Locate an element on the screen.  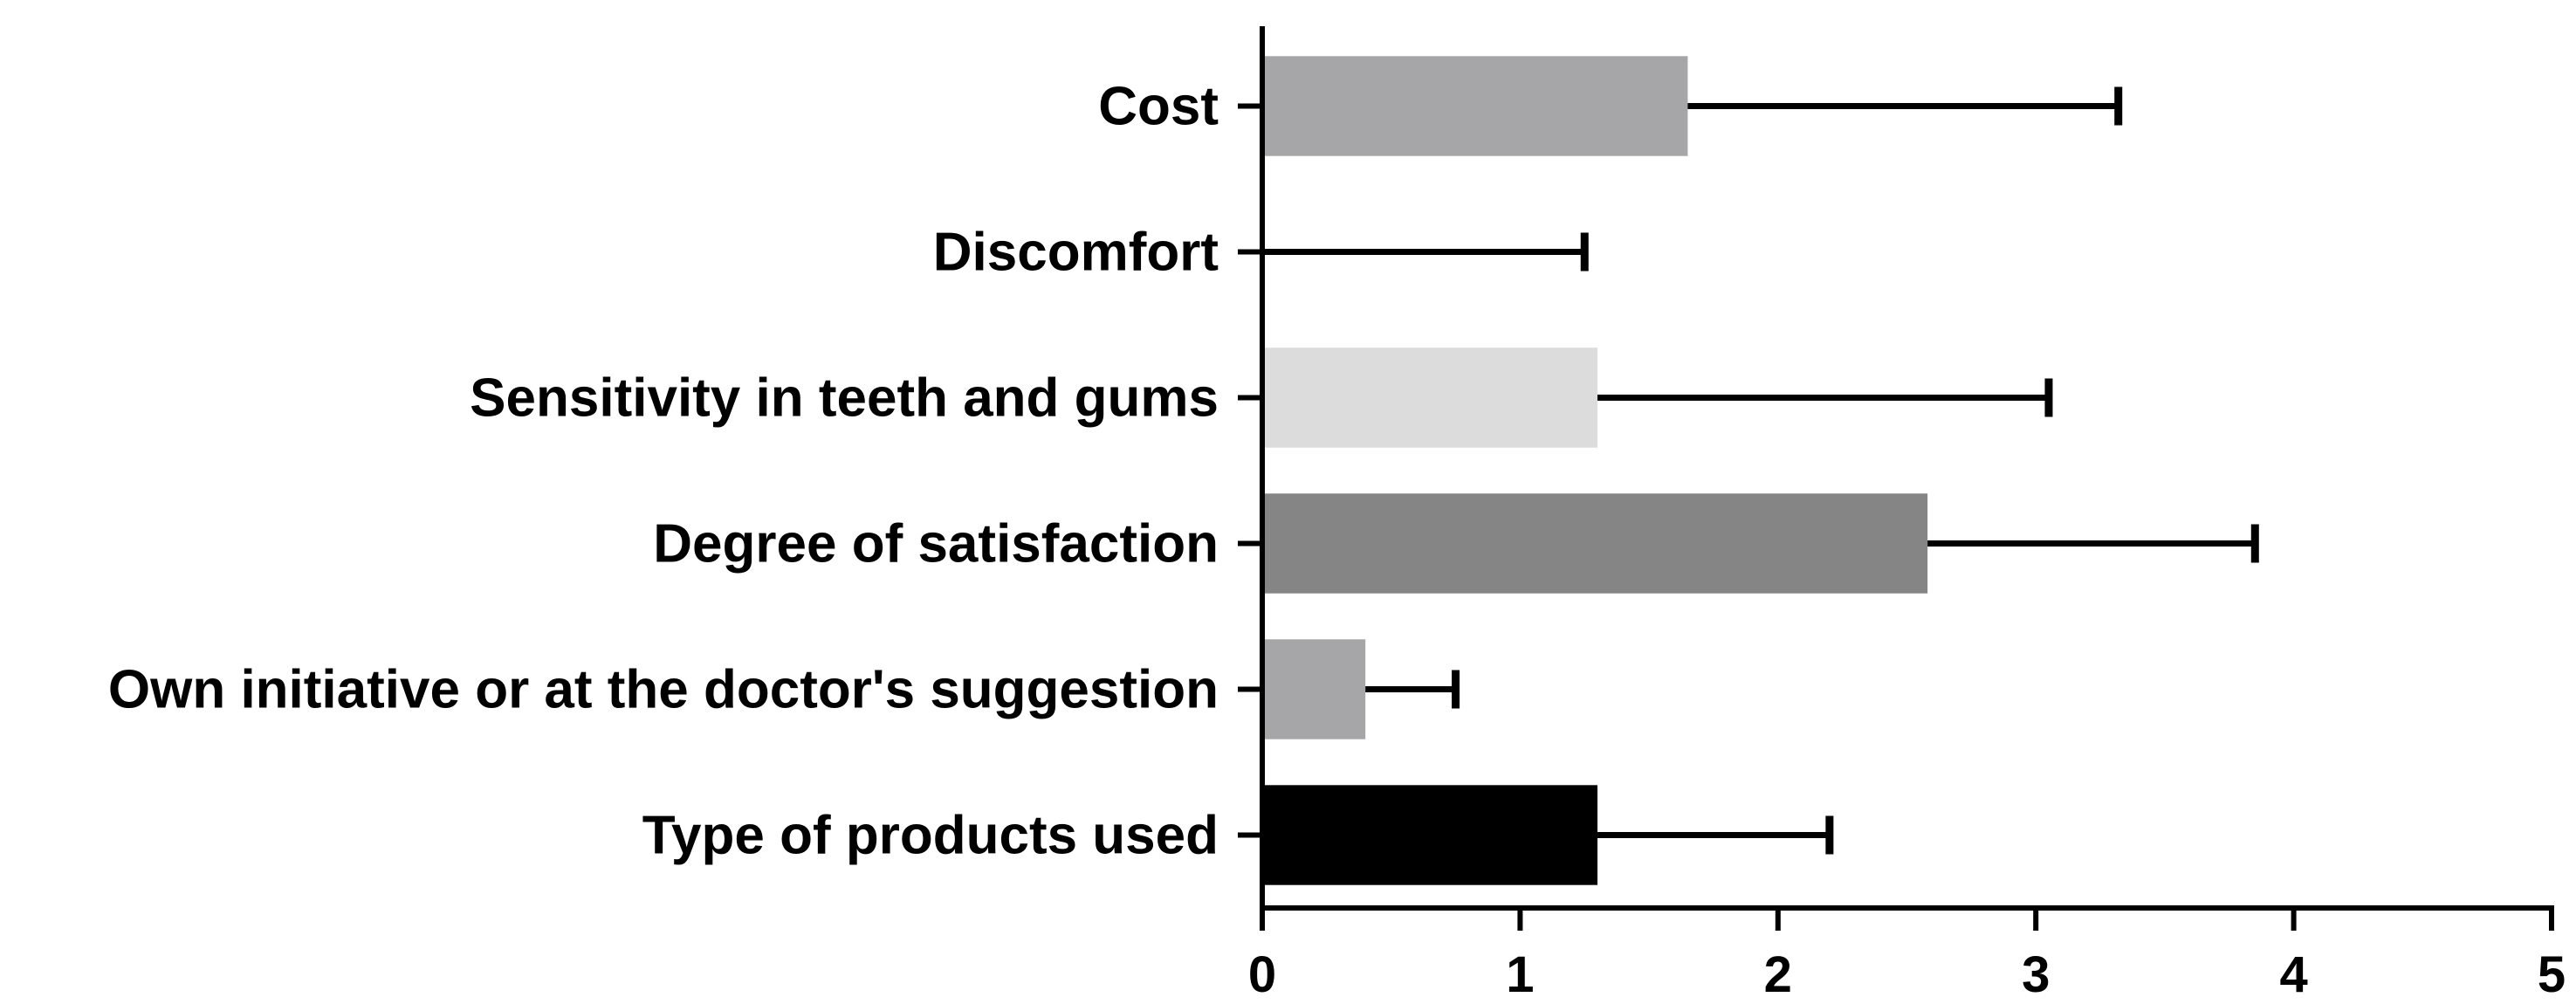
category-label-degree-of-satisfaction: Degree of satisfaction is located at coordinates (936, 544).